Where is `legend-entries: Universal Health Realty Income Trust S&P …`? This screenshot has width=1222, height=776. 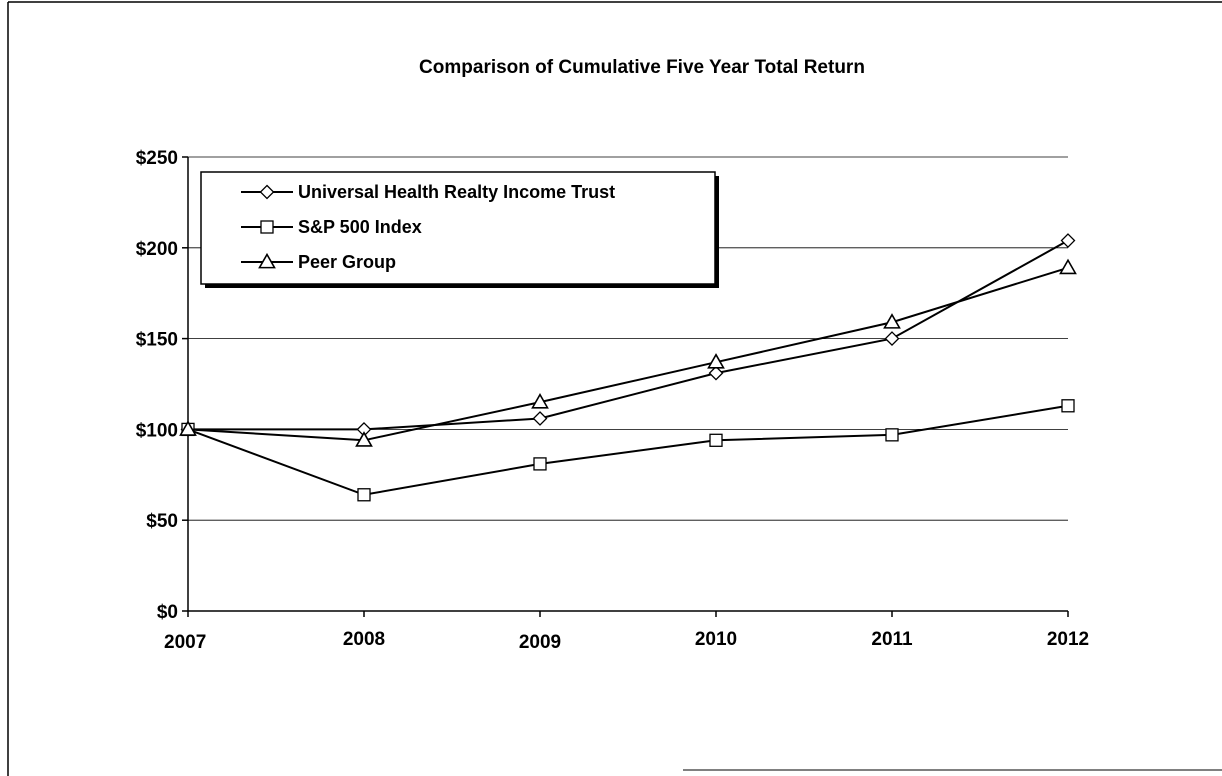
legend-entries: Universal Health Realty Income Trust S&P … is located at coordinates (428, 227).